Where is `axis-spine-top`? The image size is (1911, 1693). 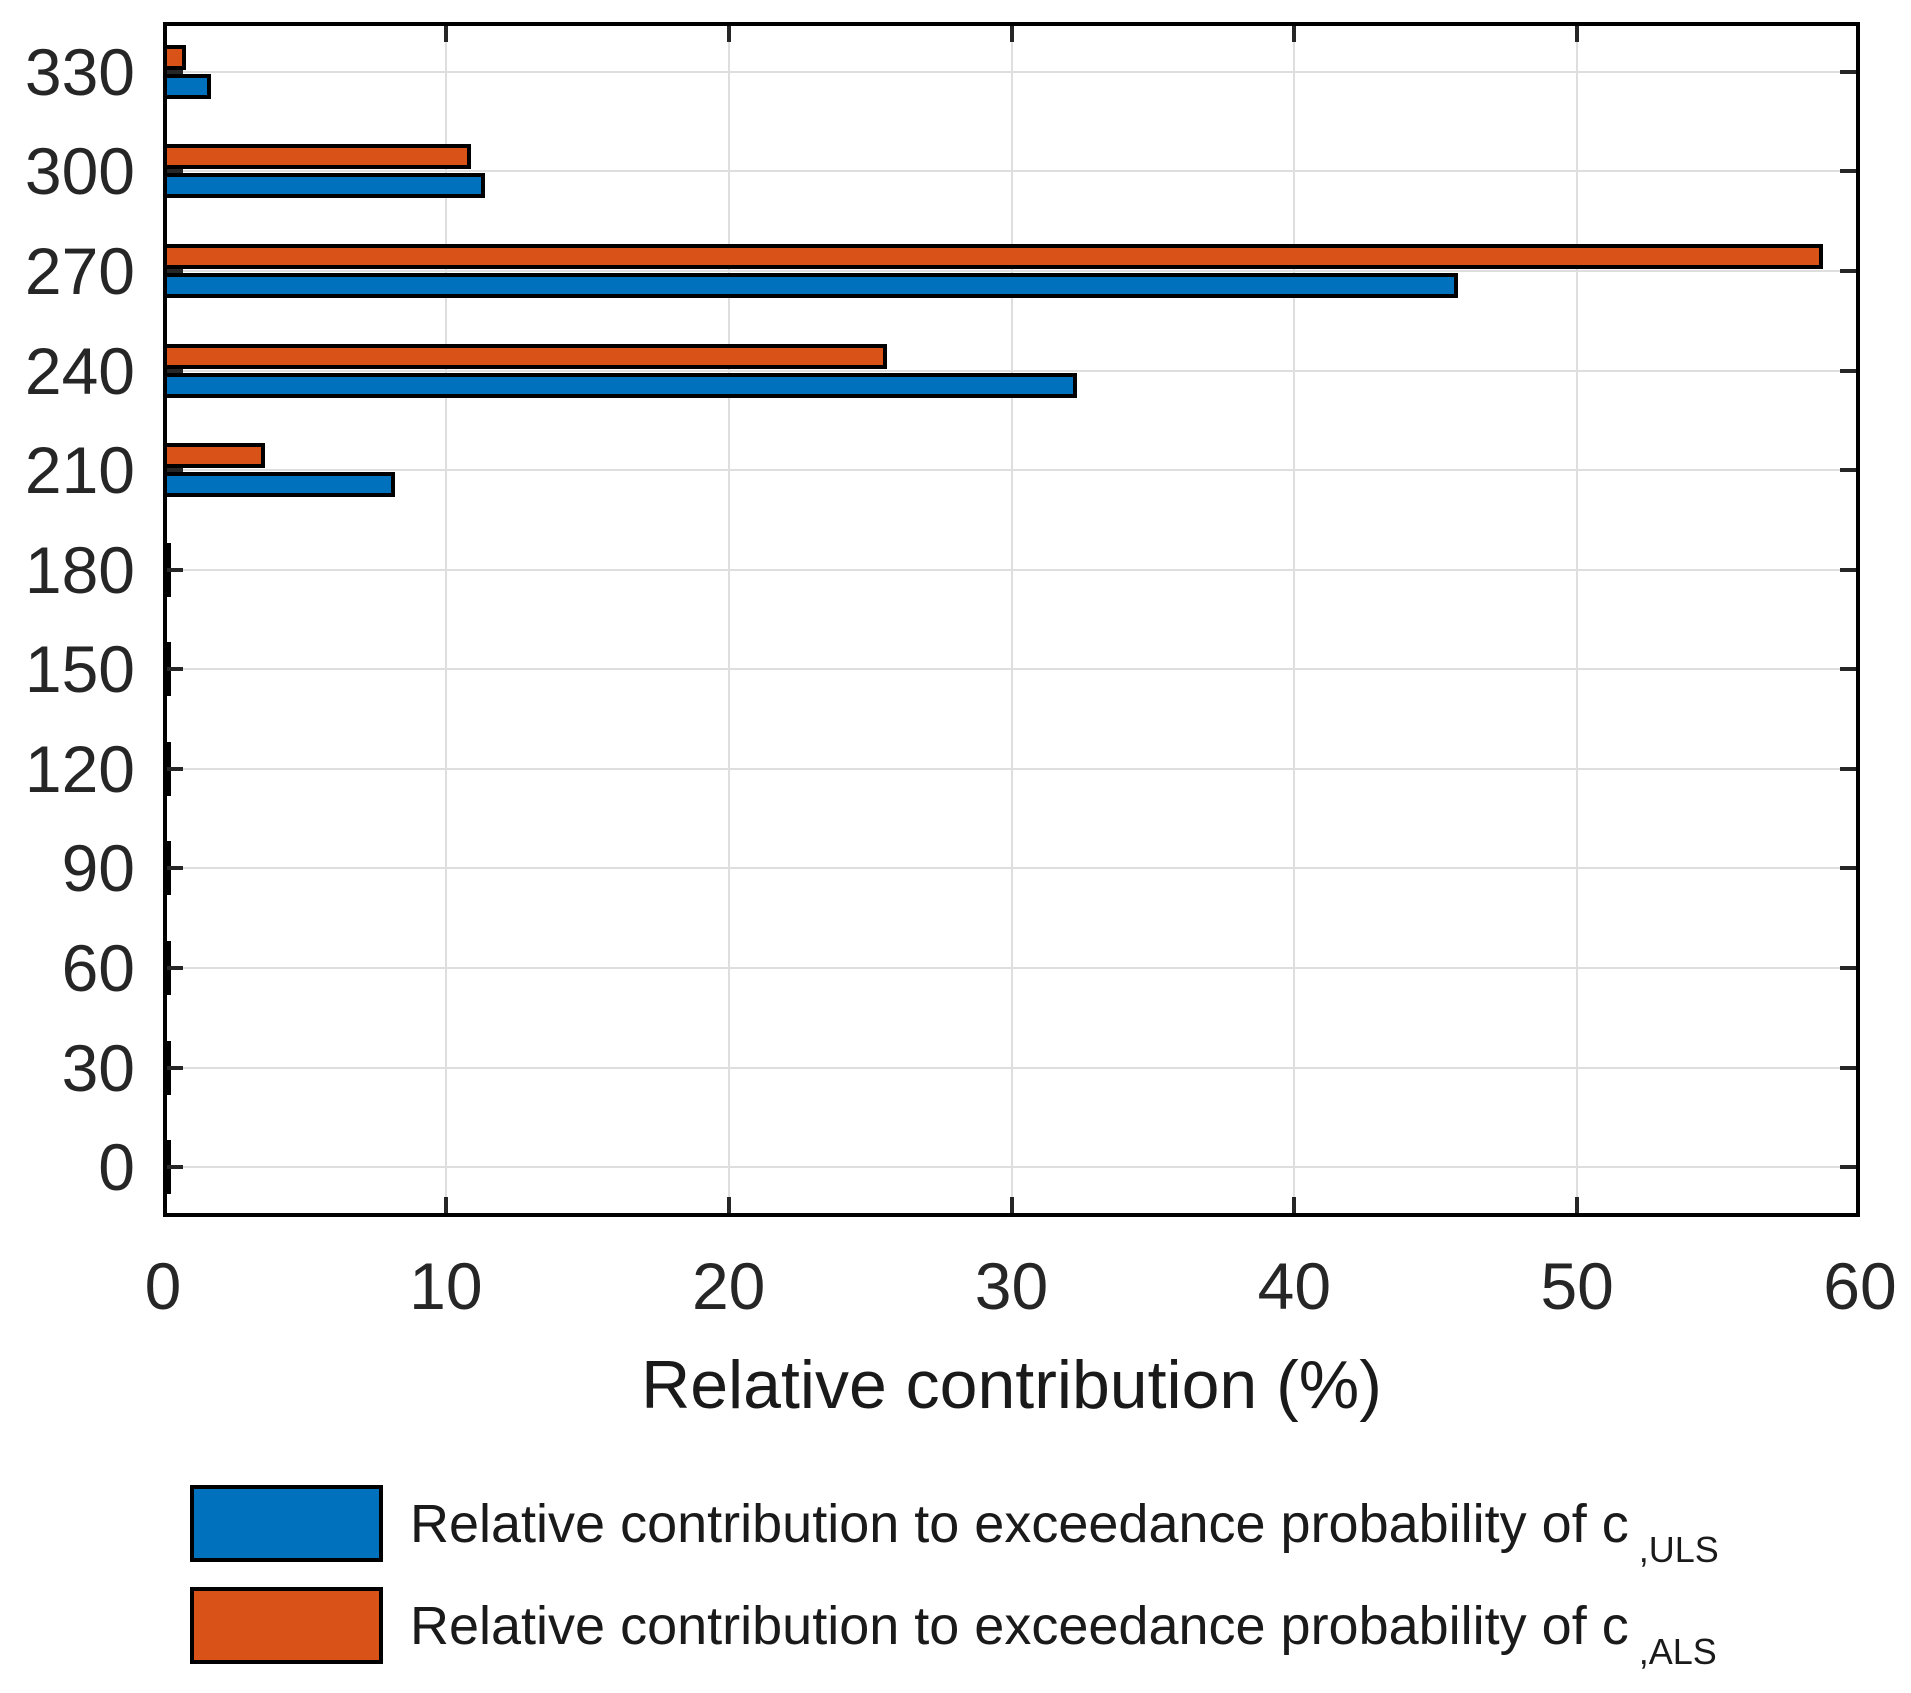
axis-spine-top is located at coordinates (1011, 24).